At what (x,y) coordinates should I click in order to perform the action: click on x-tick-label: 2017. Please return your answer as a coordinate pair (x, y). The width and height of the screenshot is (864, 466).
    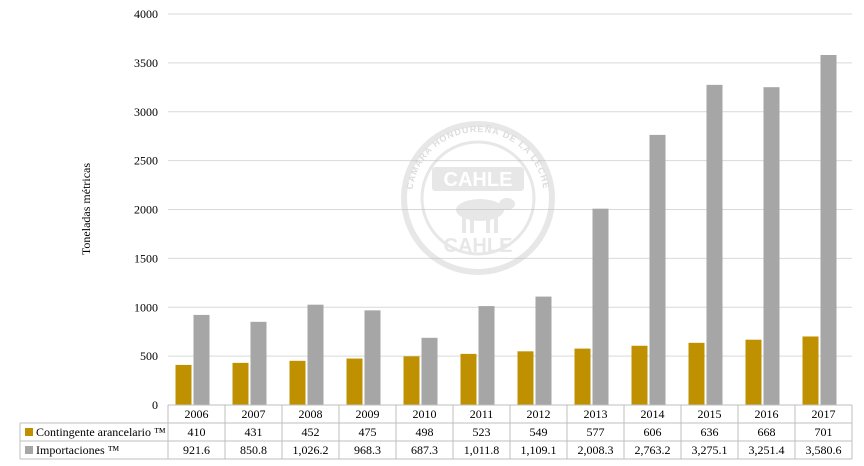
    Looking at the image, I should click on (824, 414).